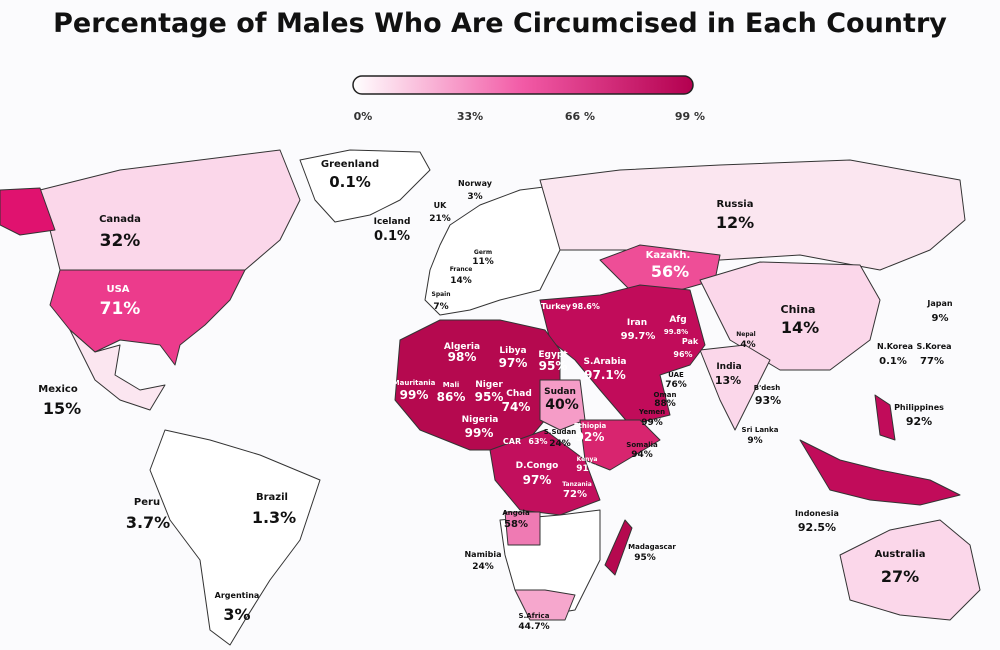 The image size is (1000, 650). Describe the element at coordinates (440, 219) in the screenshot. I see `region-value: 21%` at that location.